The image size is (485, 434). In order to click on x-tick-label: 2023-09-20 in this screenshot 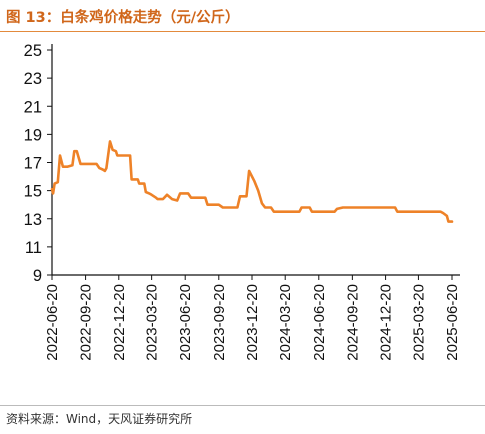, I will do `click(219, 322)`.